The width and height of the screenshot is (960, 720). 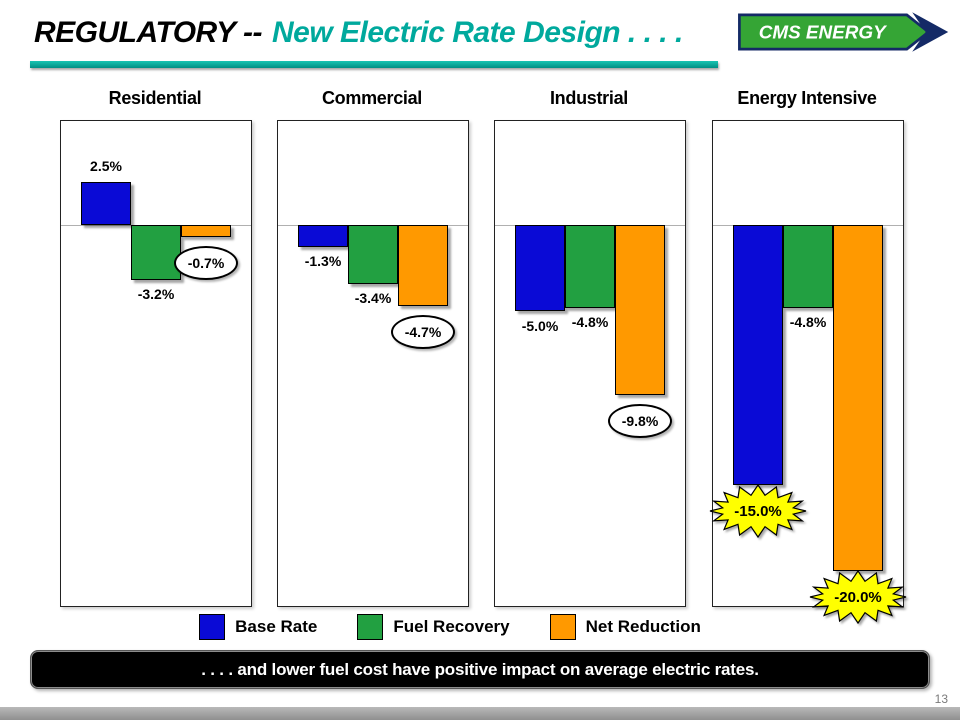 What do you see at coordinates (643, 626) in the screenshot?
I see `legend-label: Net Reduction` at bounding box center [643, 626].